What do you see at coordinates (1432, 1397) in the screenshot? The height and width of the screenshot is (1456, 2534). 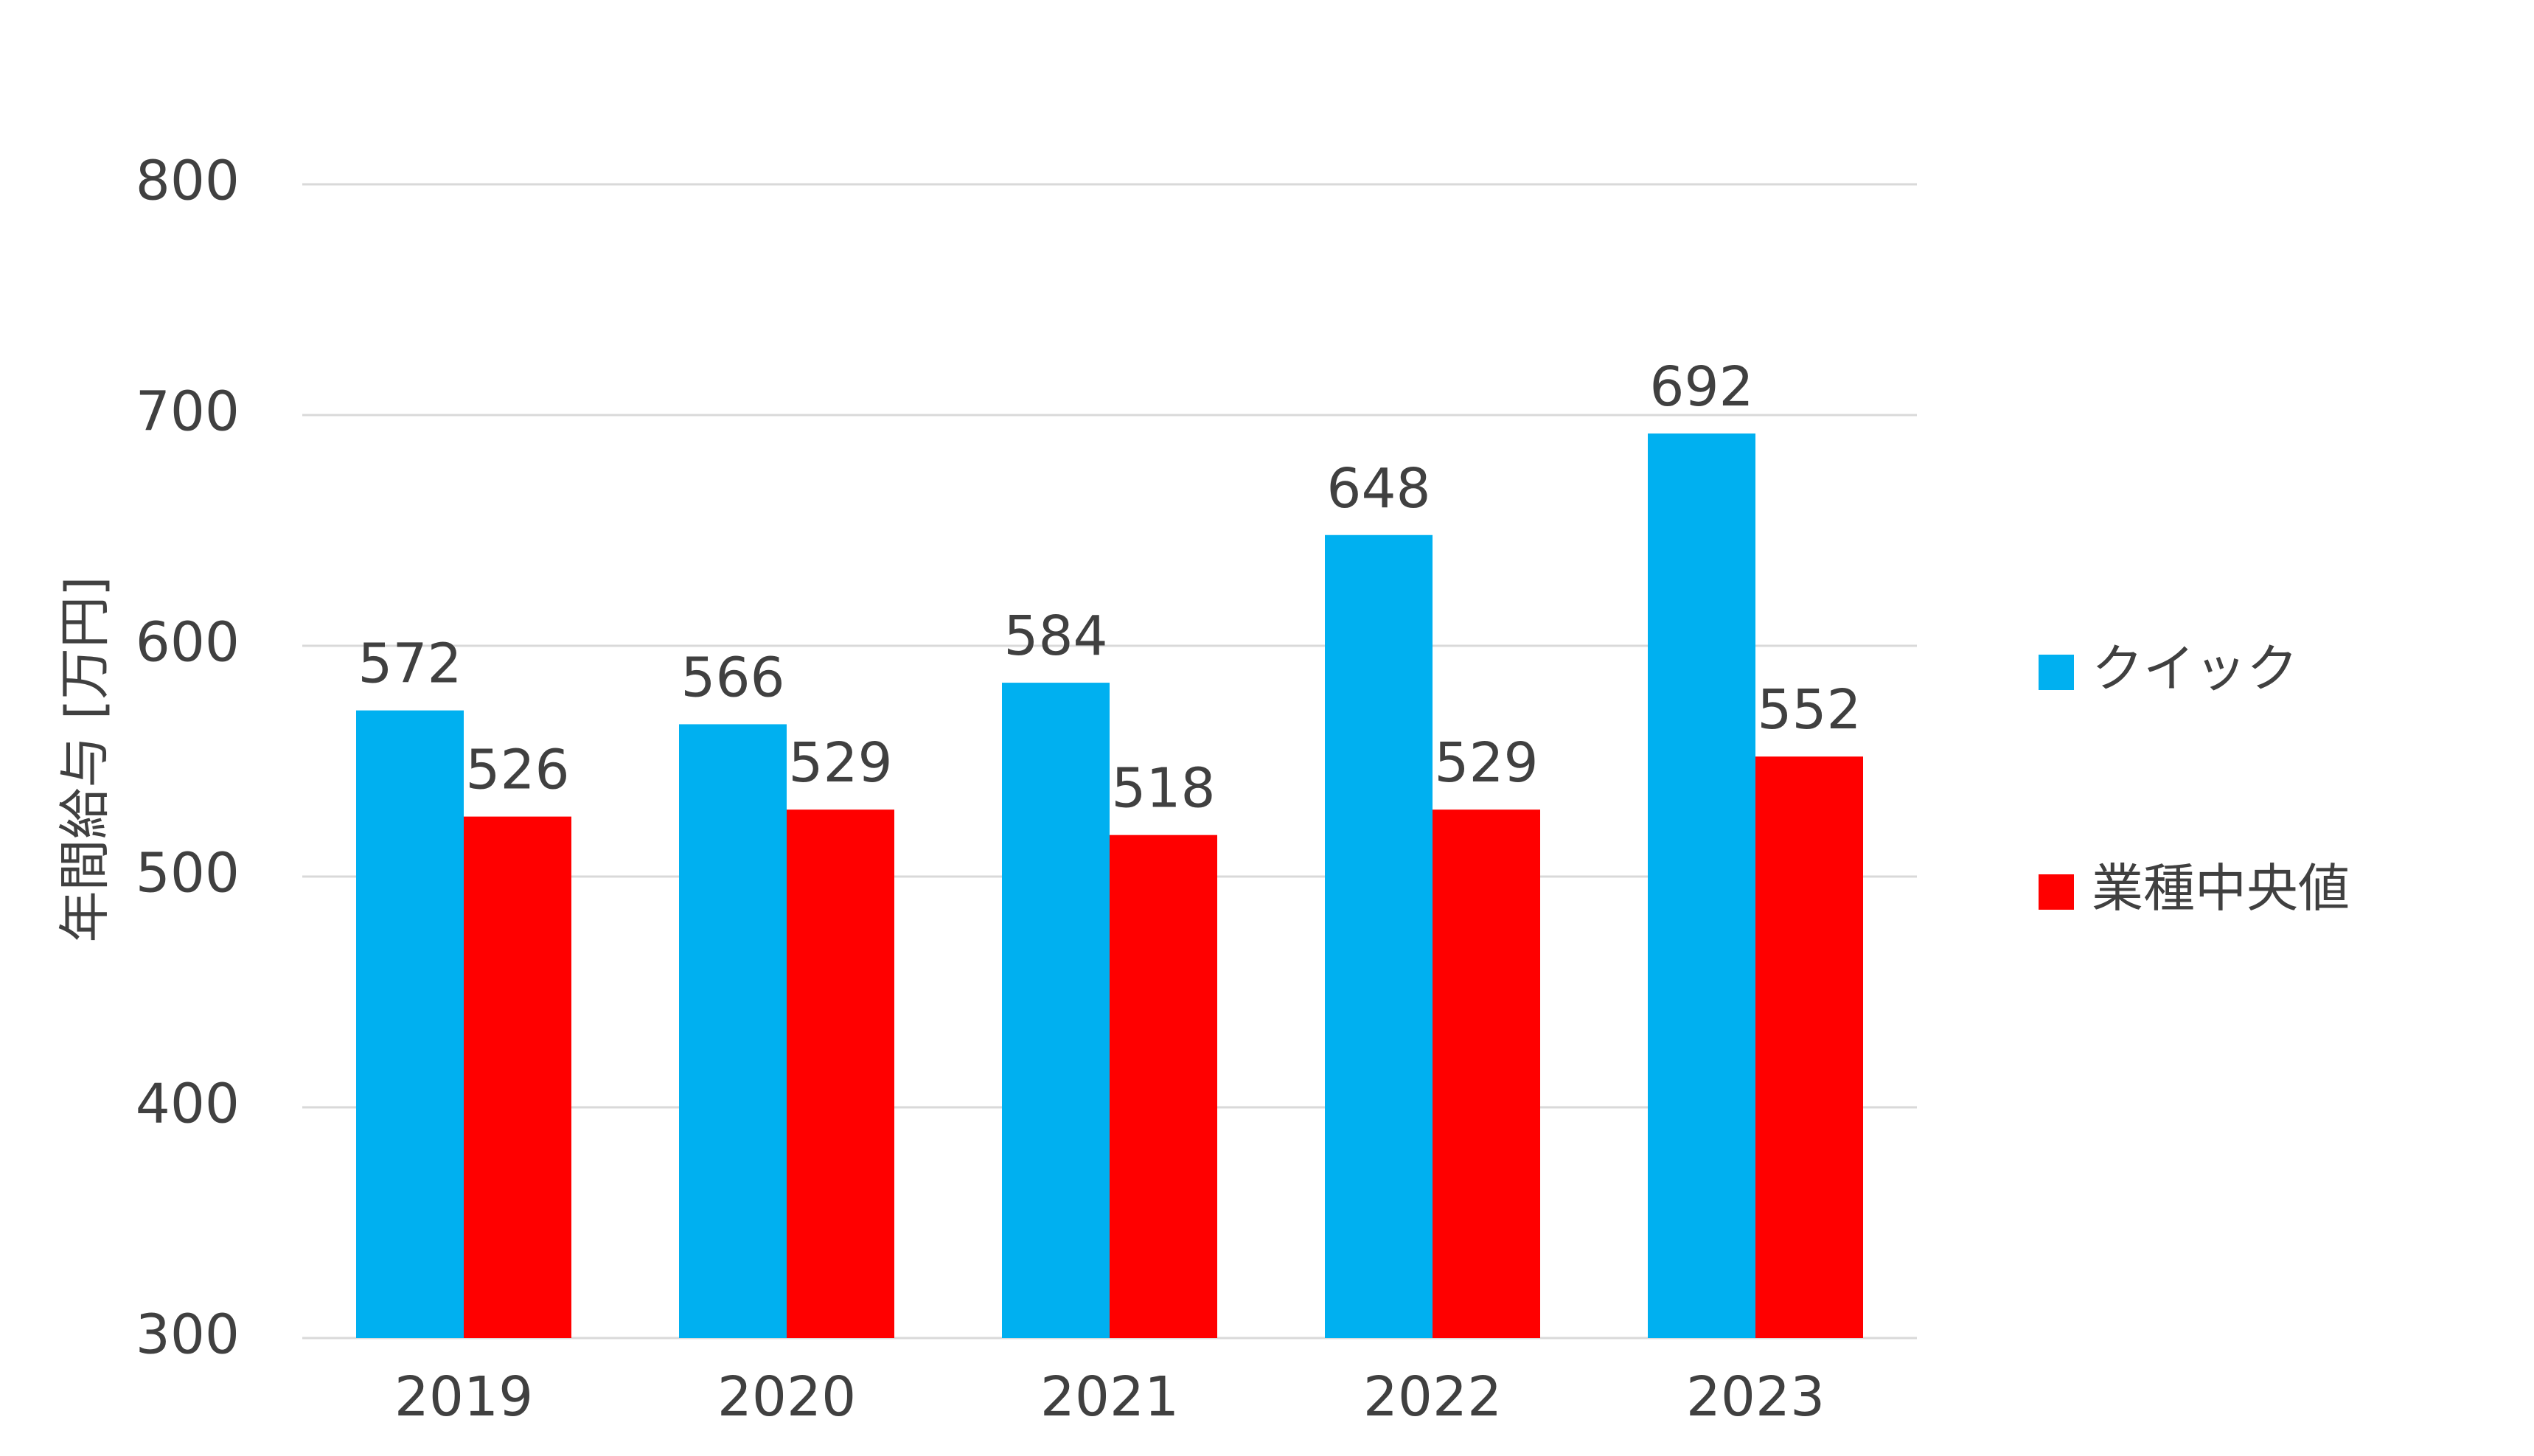 I see `x-tick-label: 2022` at bounding box center [1432, 1397].